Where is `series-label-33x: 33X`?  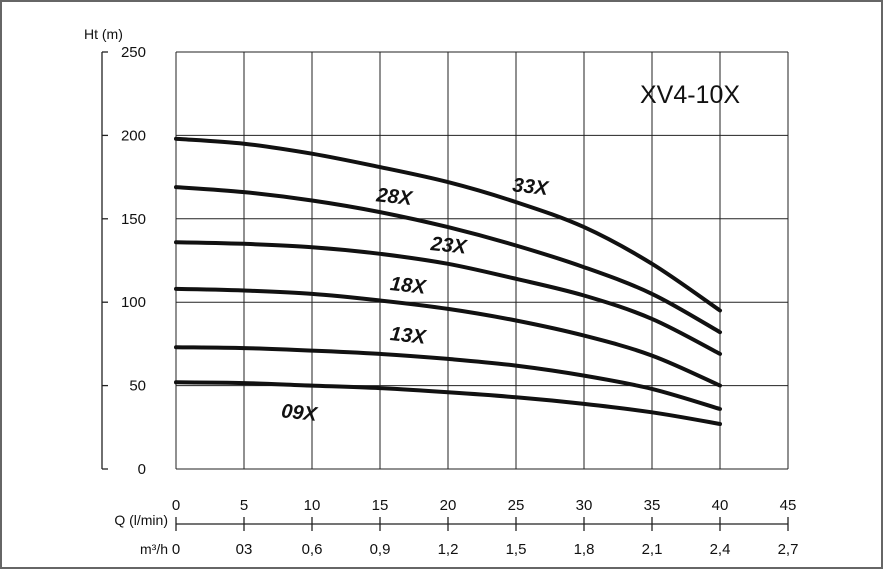
series-label-33x: 33X is located at coordinates (530, 187).